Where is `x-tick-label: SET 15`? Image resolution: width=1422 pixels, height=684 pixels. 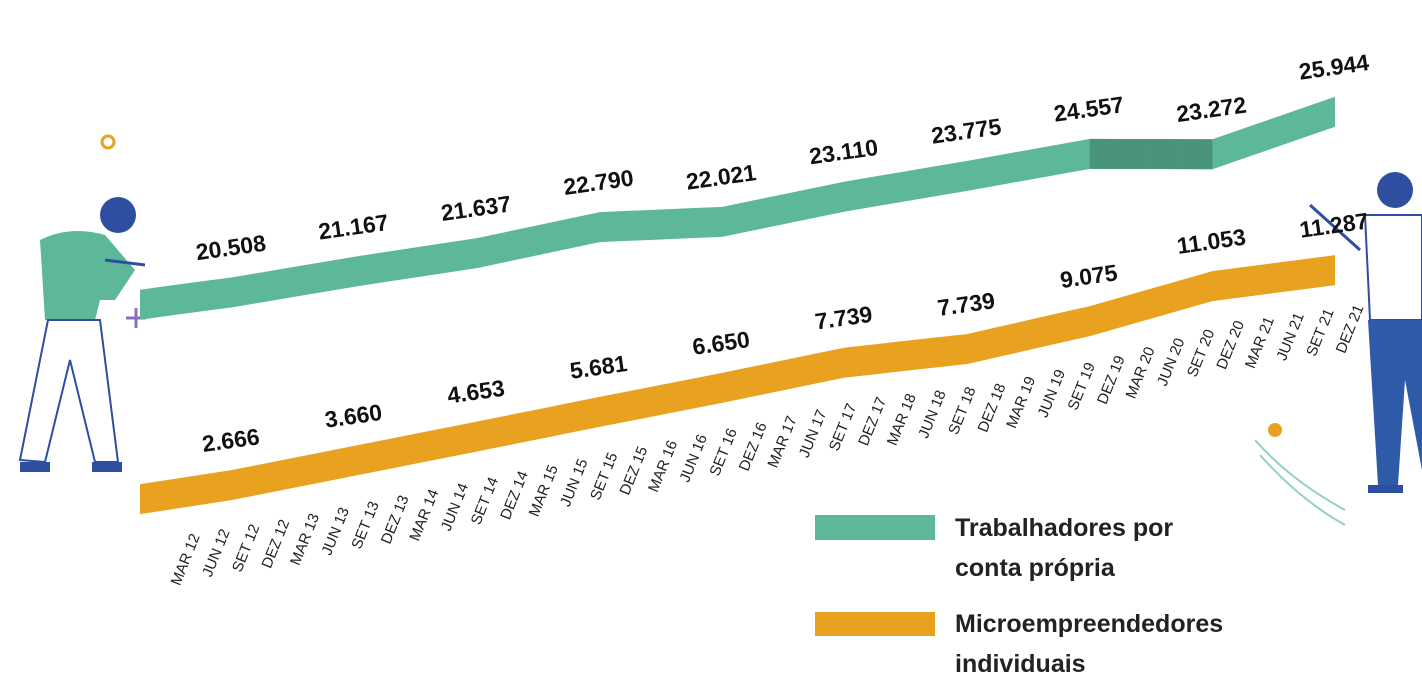
x-tick-label: SET 15 is located at coordinates (604, 476).